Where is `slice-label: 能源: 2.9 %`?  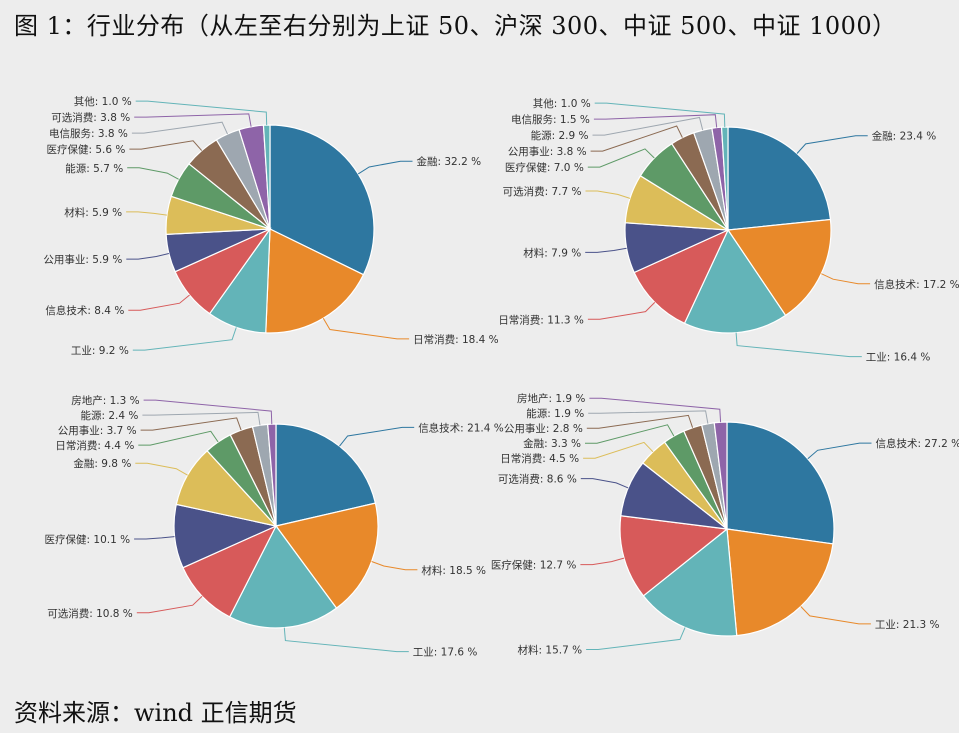 slice-label: 能源: 2.9 % is located at coordinates (560, 135).